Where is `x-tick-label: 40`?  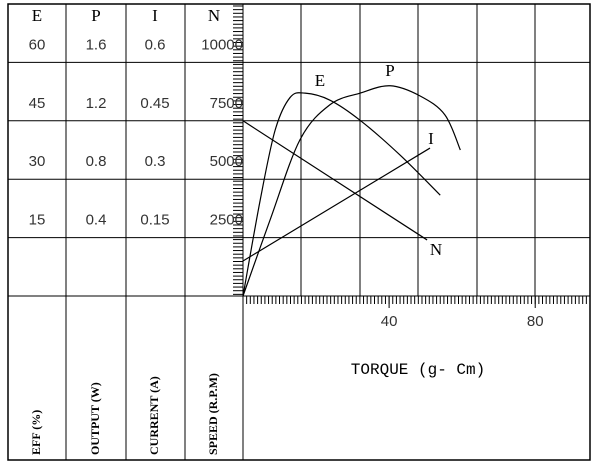 x-tick-label: 40 is located at coordinates (389, 321).